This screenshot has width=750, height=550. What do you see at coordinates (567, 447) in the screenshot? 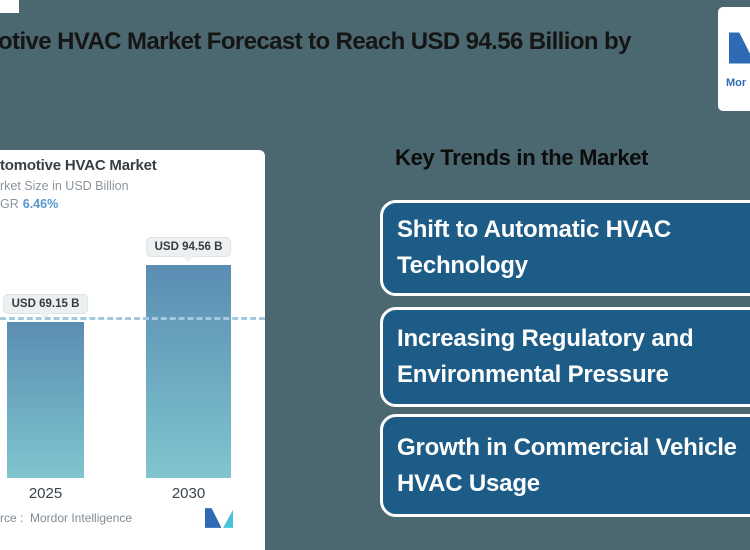
I see `trend-card-line: Growth in Commercial Vehicle` at bounding box center [567, 447].